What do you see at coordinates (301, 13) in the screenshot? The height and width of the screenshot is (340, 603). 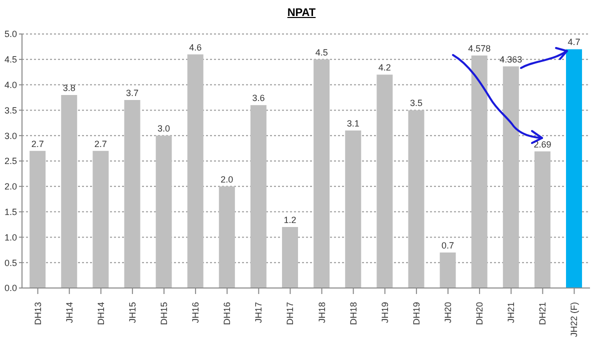 I see `chart-title: NPAT` at bounding box center [301, 13].